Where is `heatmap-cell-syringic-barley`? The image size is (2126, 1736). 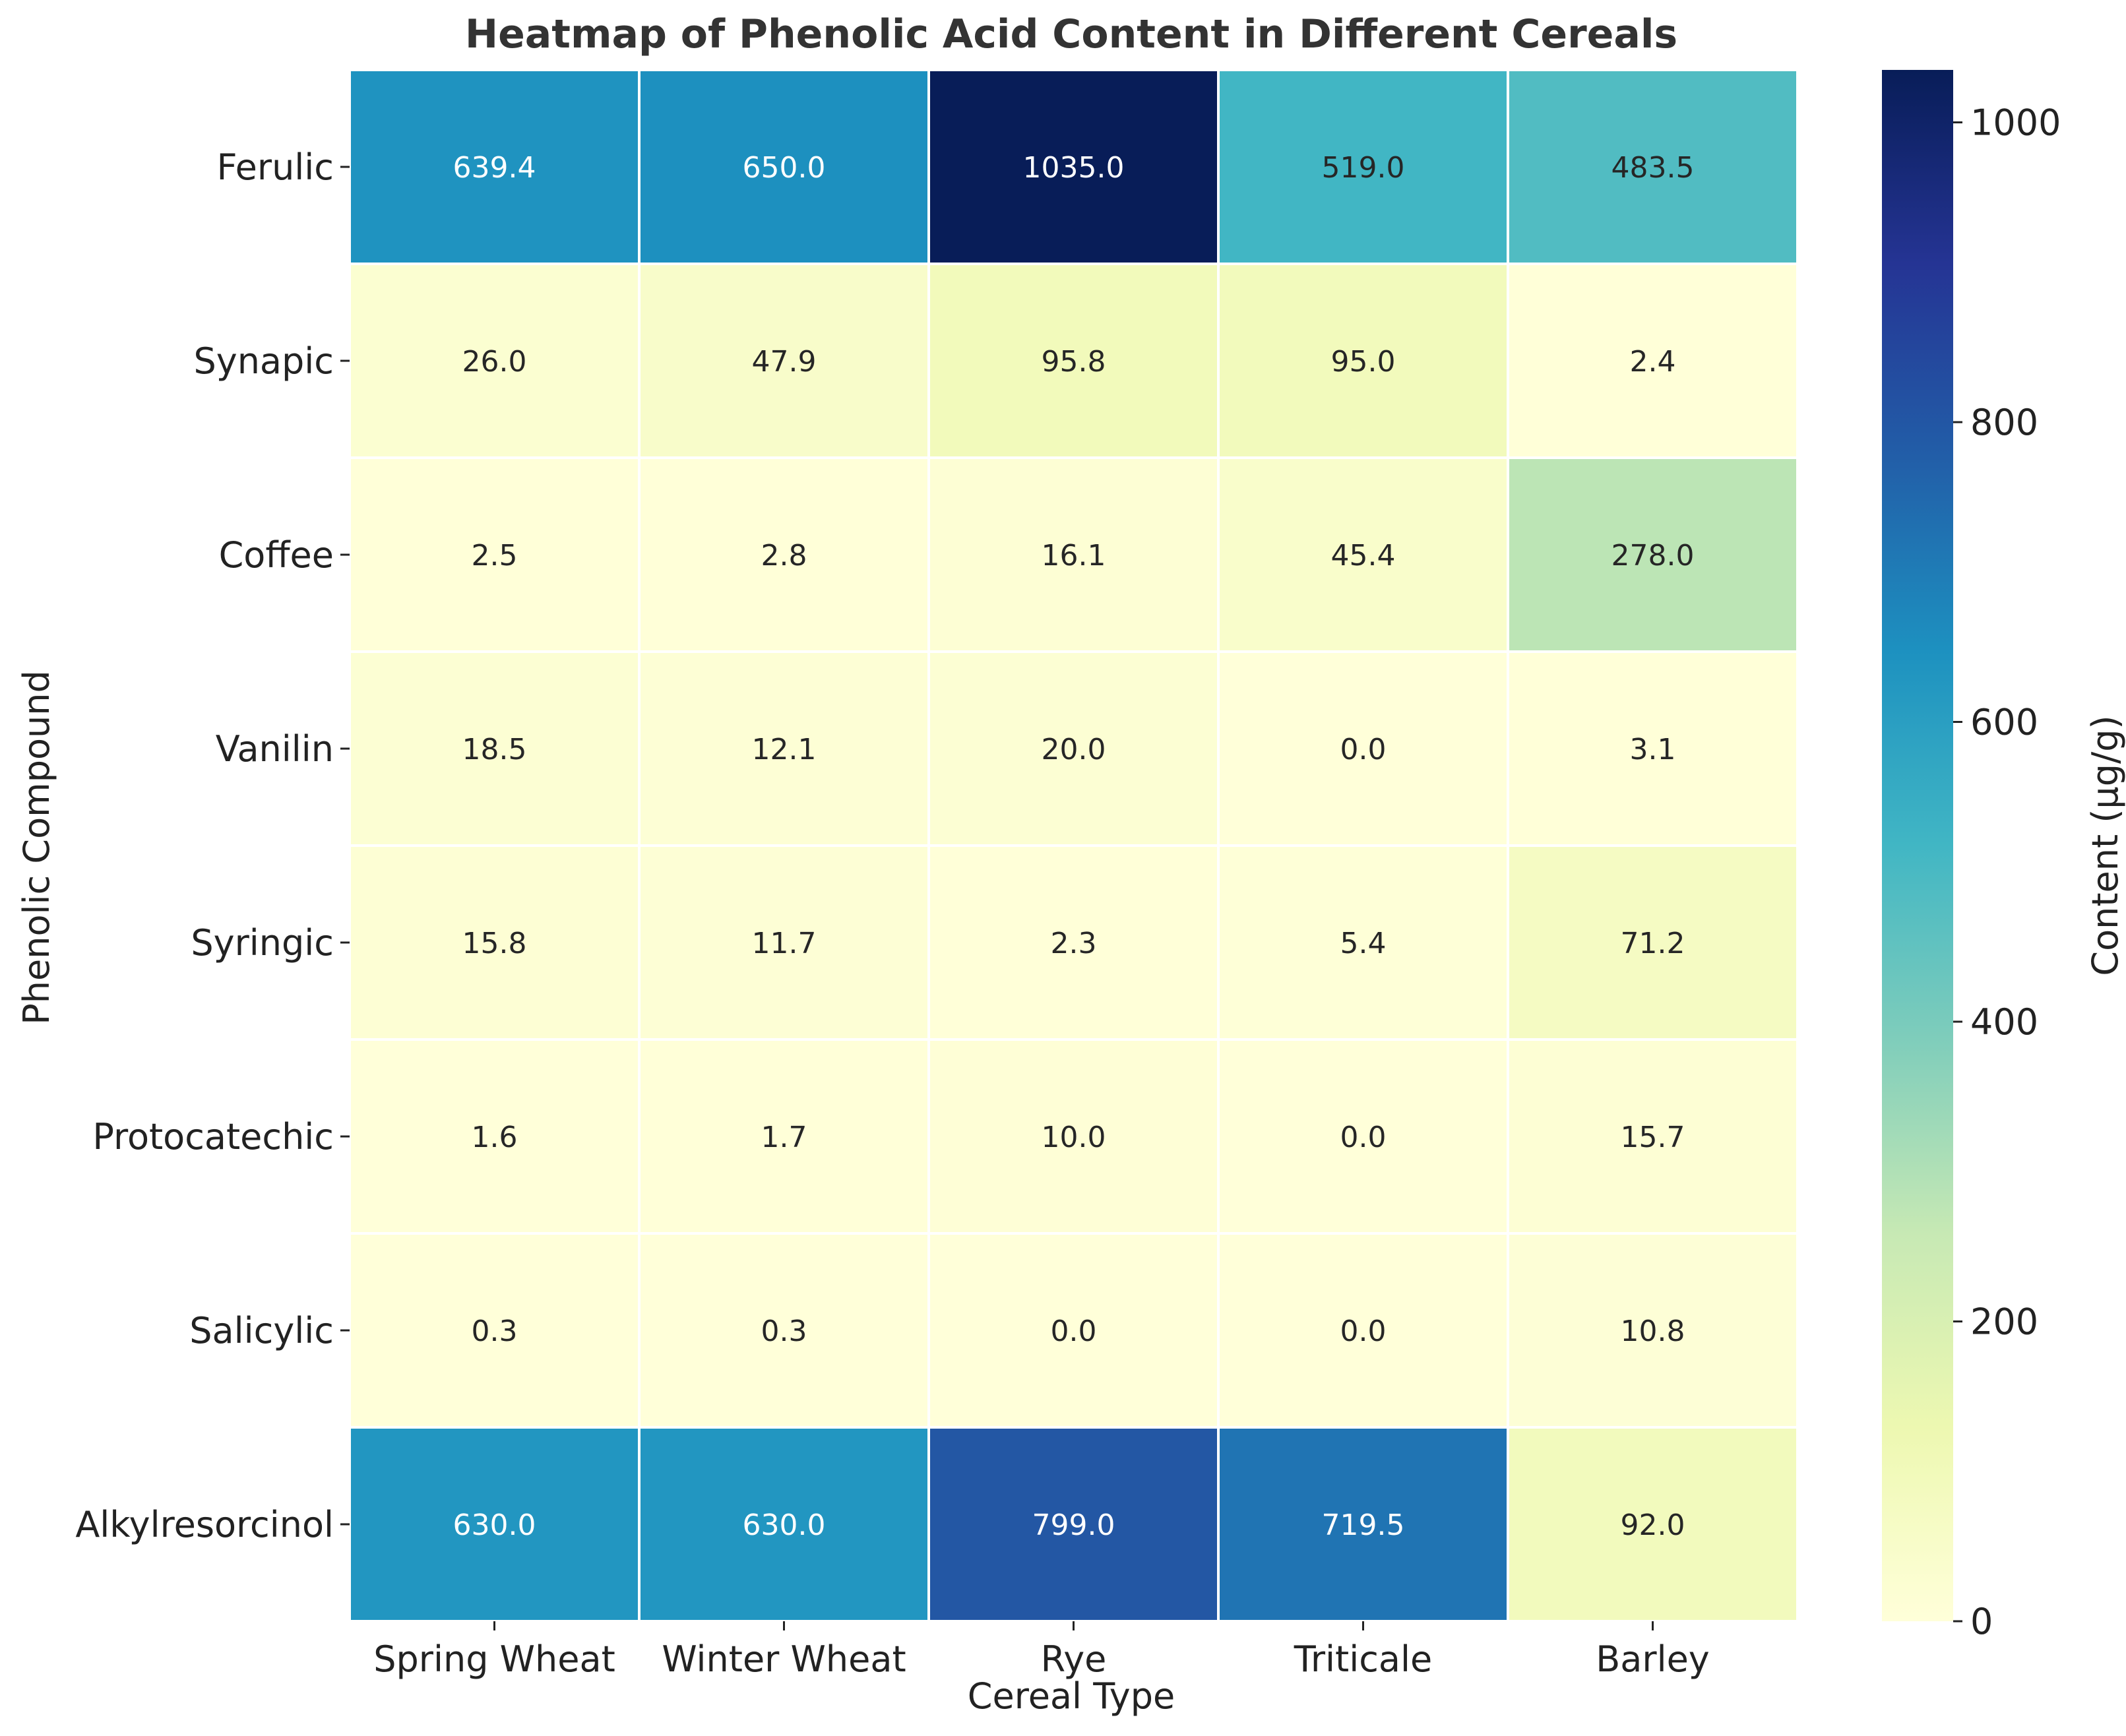
heatmap-cell-syringic-barley is located at coordinates (1653, 942).